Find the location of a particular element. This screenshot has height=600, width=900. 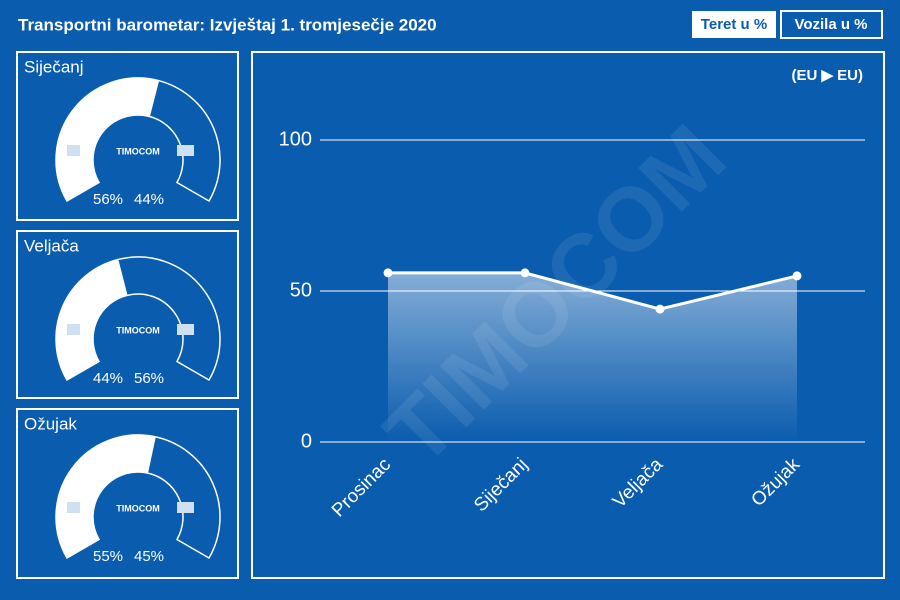

area is located at coordinates (592, 357).